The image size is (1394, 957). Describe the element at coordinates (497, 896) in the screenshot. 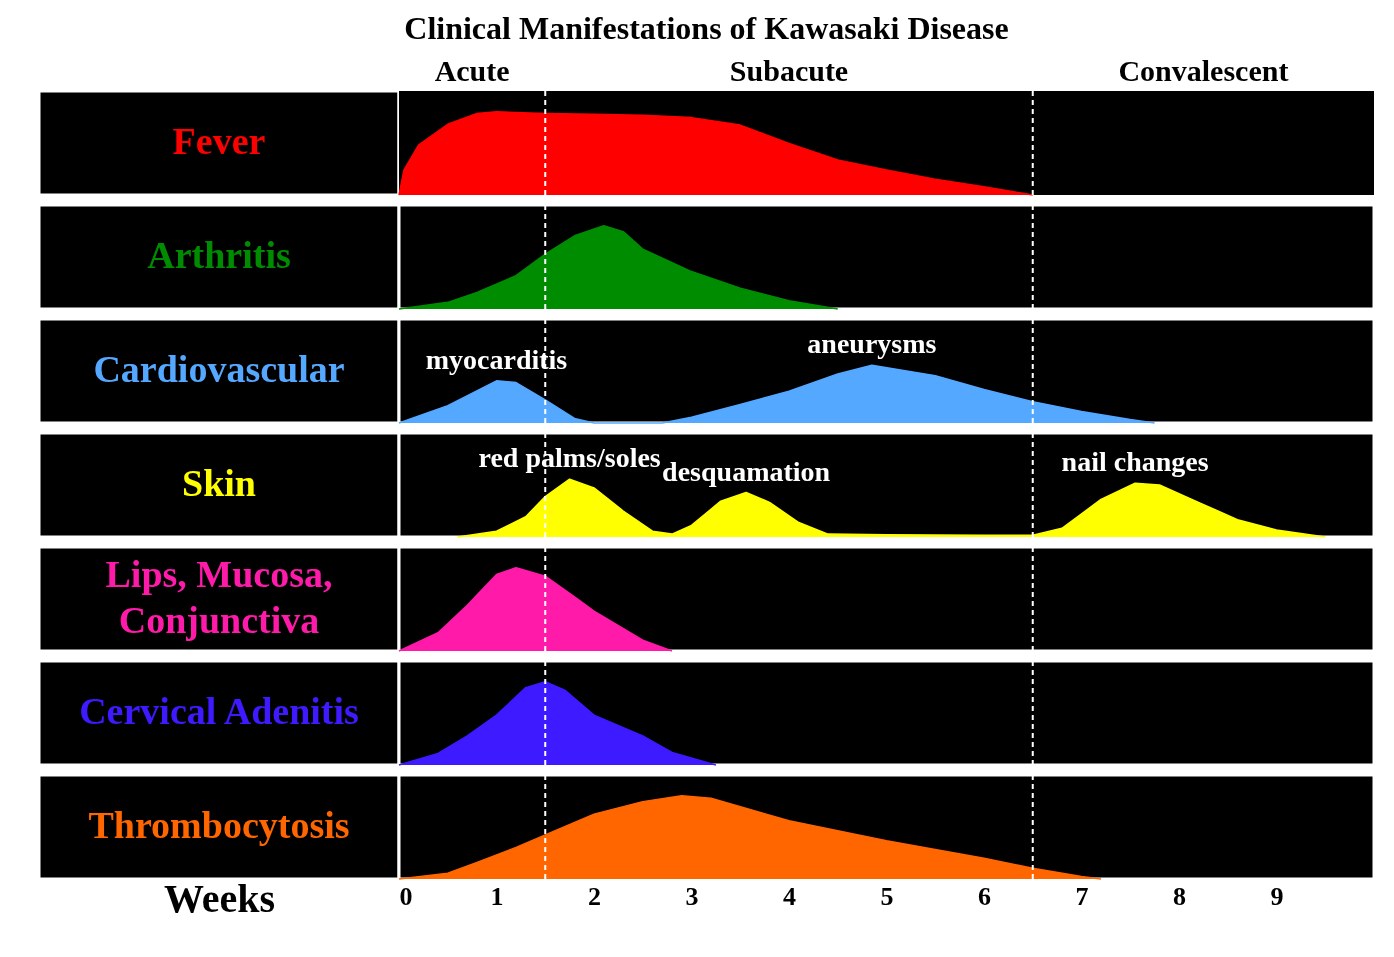

I see `x-tick-label: 1` at that location.